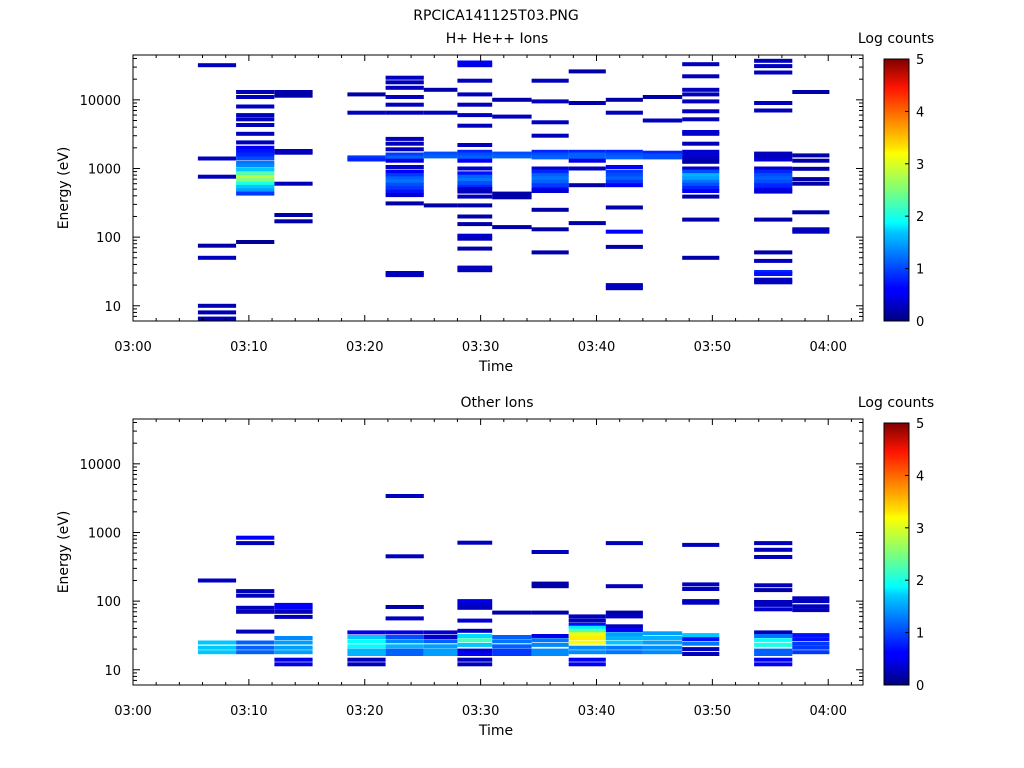 This screenshot has width=1024, height=768. What do you see at coordinates (104, 169) in the screenshot?
I see `y-tick-label: 1000` at bounding box center [104, 169].